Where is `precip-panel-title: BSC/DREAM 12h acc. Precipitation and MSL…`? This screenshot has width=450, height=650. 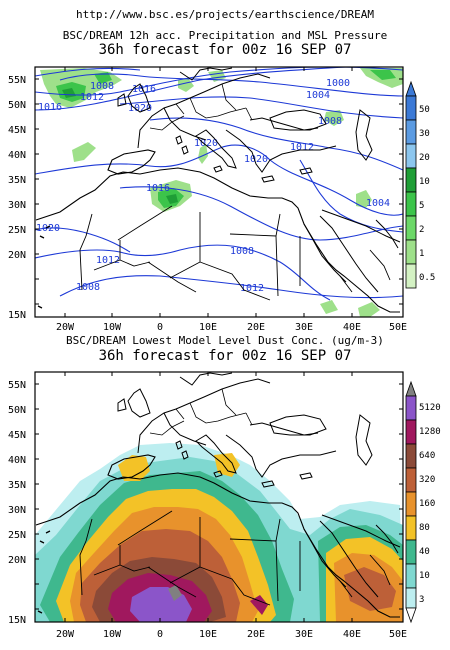
precip-panel-title: BSC/DREAM 12h acc. Precipitation and MSL… is located at coordinates (225, 35).